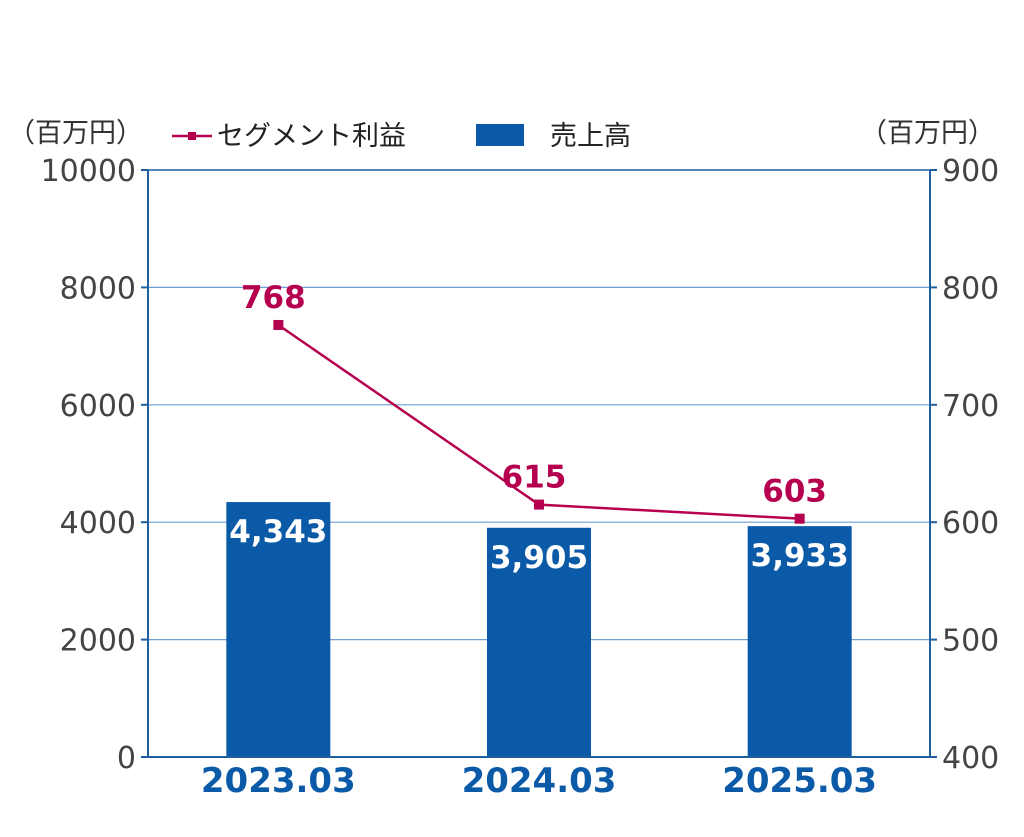 This screenshot has width=1024, height=837. I want to click on legend: セグメント利益 売上高, so click(401, 136).